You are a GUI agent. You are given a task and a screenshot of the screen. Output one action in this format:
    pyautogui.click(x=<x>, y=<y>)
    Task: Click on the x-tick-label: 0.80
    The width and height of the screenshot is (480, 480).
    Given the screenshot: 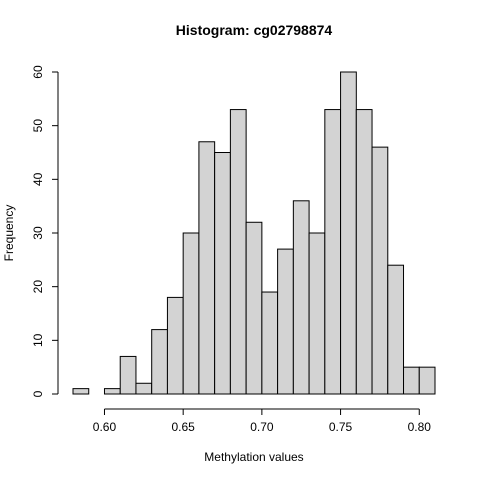 What is the action you would take?
    pyautogui.click(x=420, y=427)
    